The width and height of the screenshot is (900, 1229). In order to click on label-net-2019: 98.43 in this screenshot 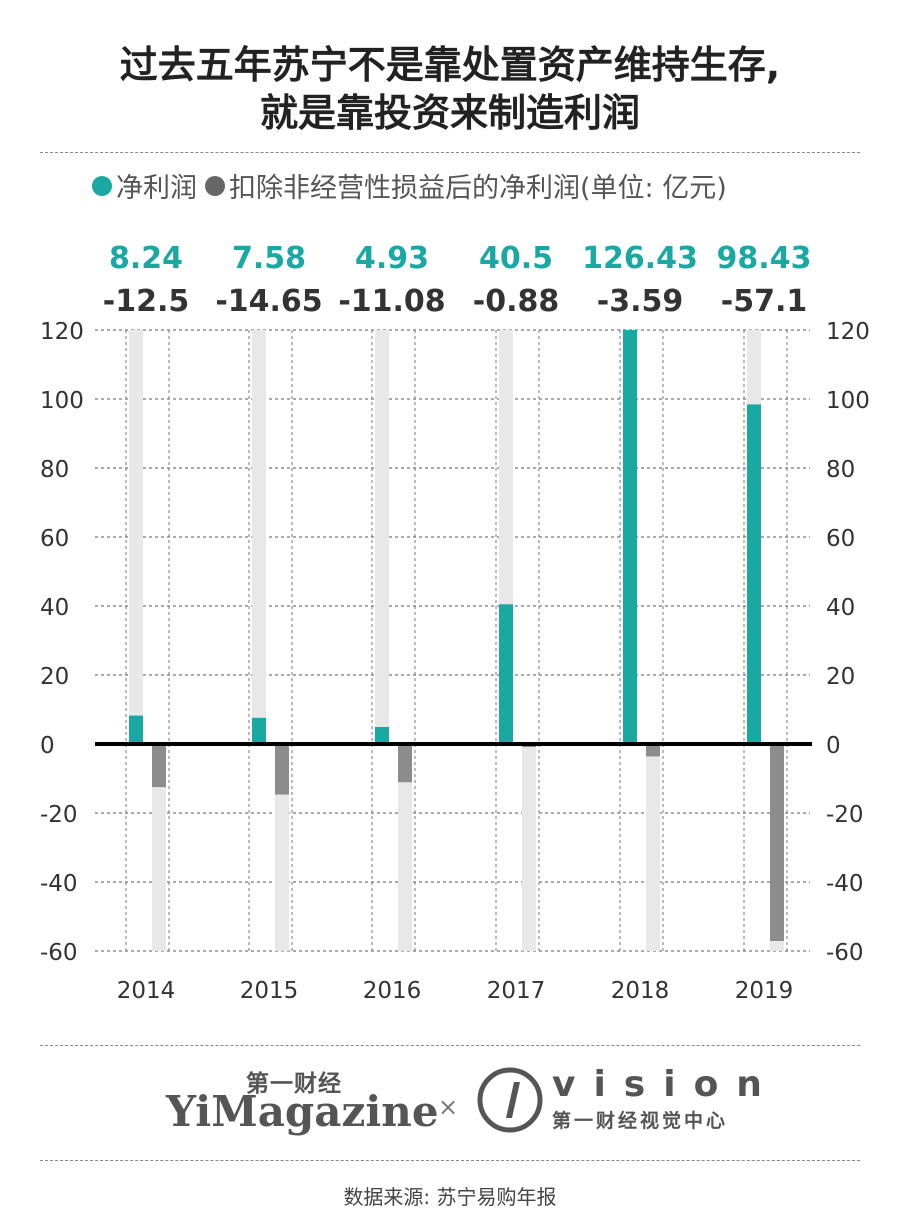, I will do `click(764, 258)`.